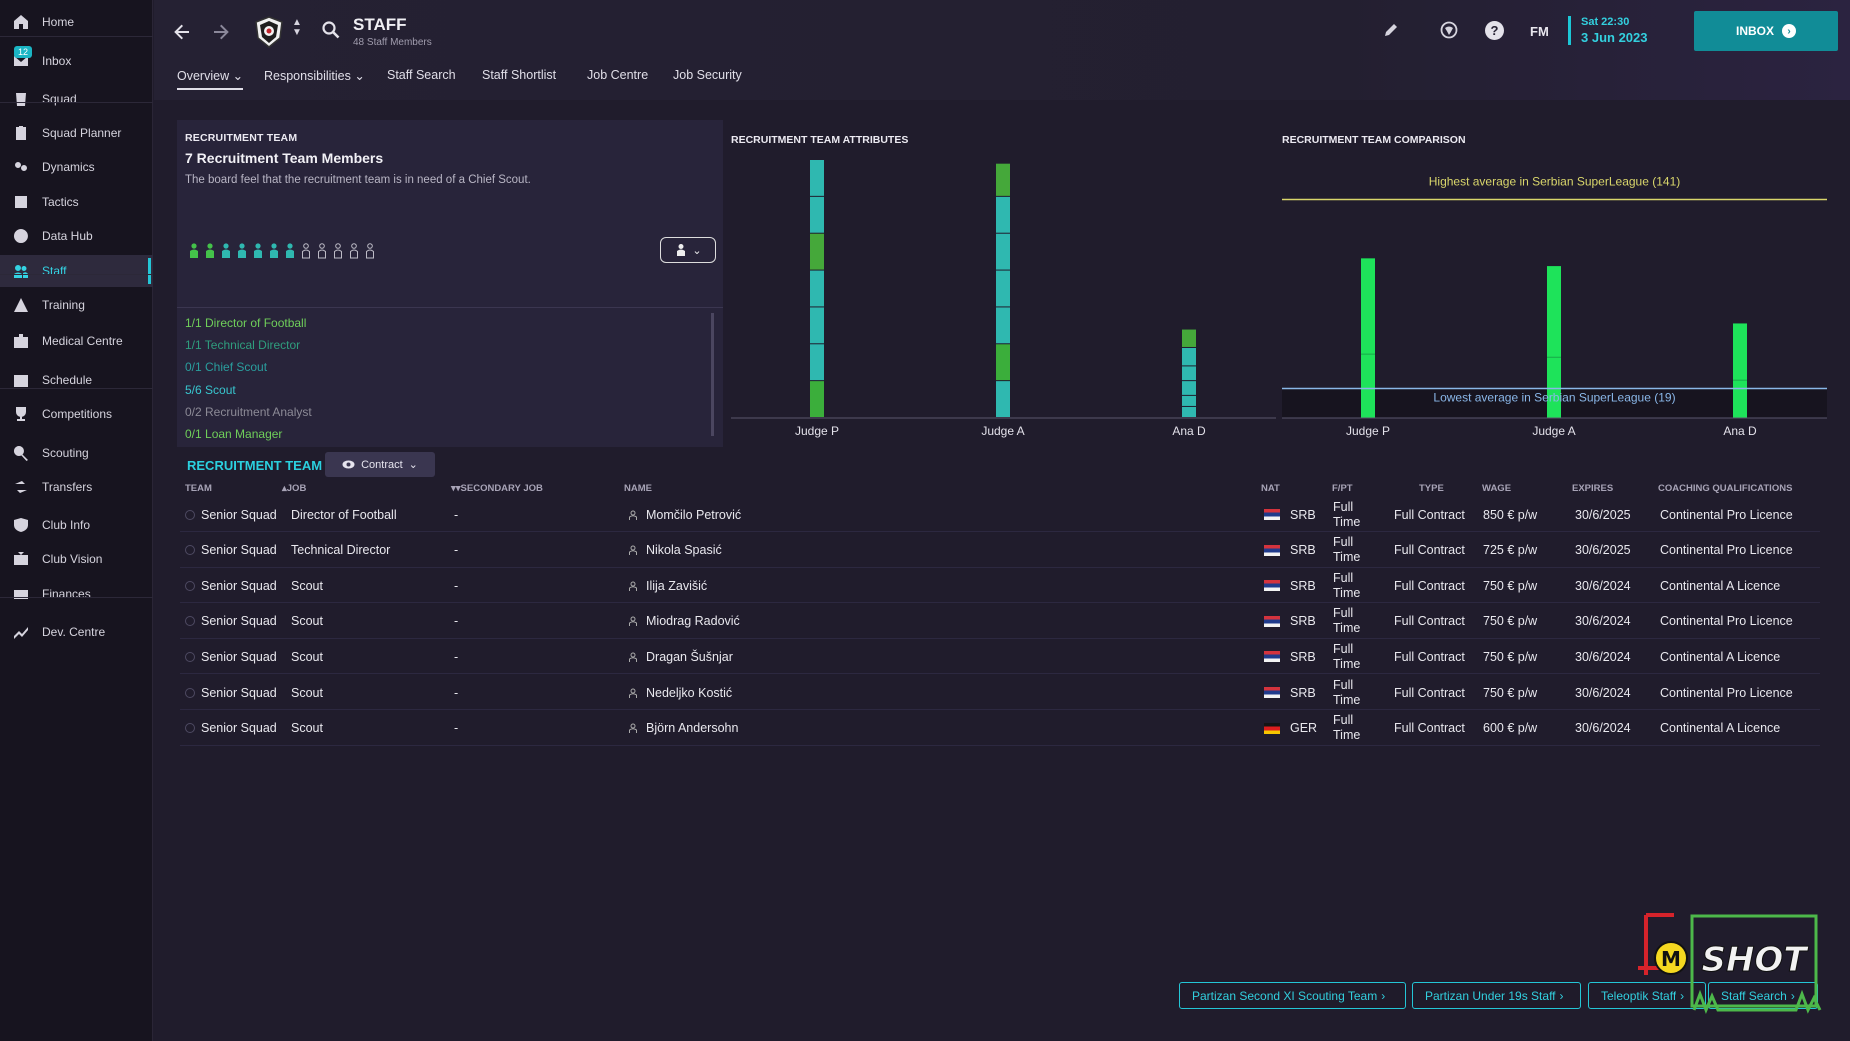  I want to click on staff-name-link: Ilija Zavišić, so click(677, 585).